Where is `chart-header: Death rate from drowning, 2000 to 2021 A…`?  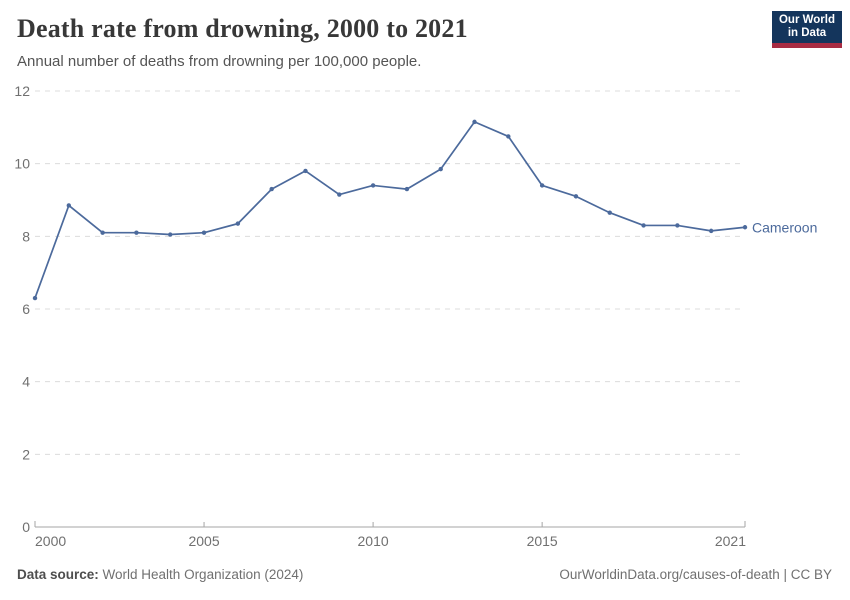
chart-header: Death rate from drowning, 2000 to 2021 A… is located at coordinates (425, 42).